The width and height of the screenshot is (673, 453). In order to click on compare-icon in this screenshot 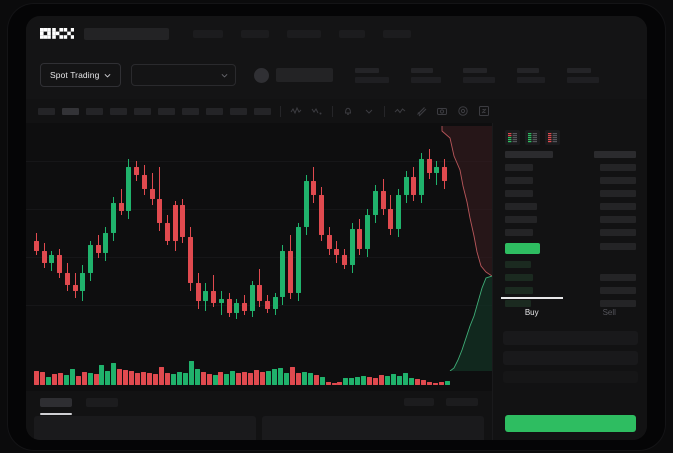, I will do `click(317, 111)`.